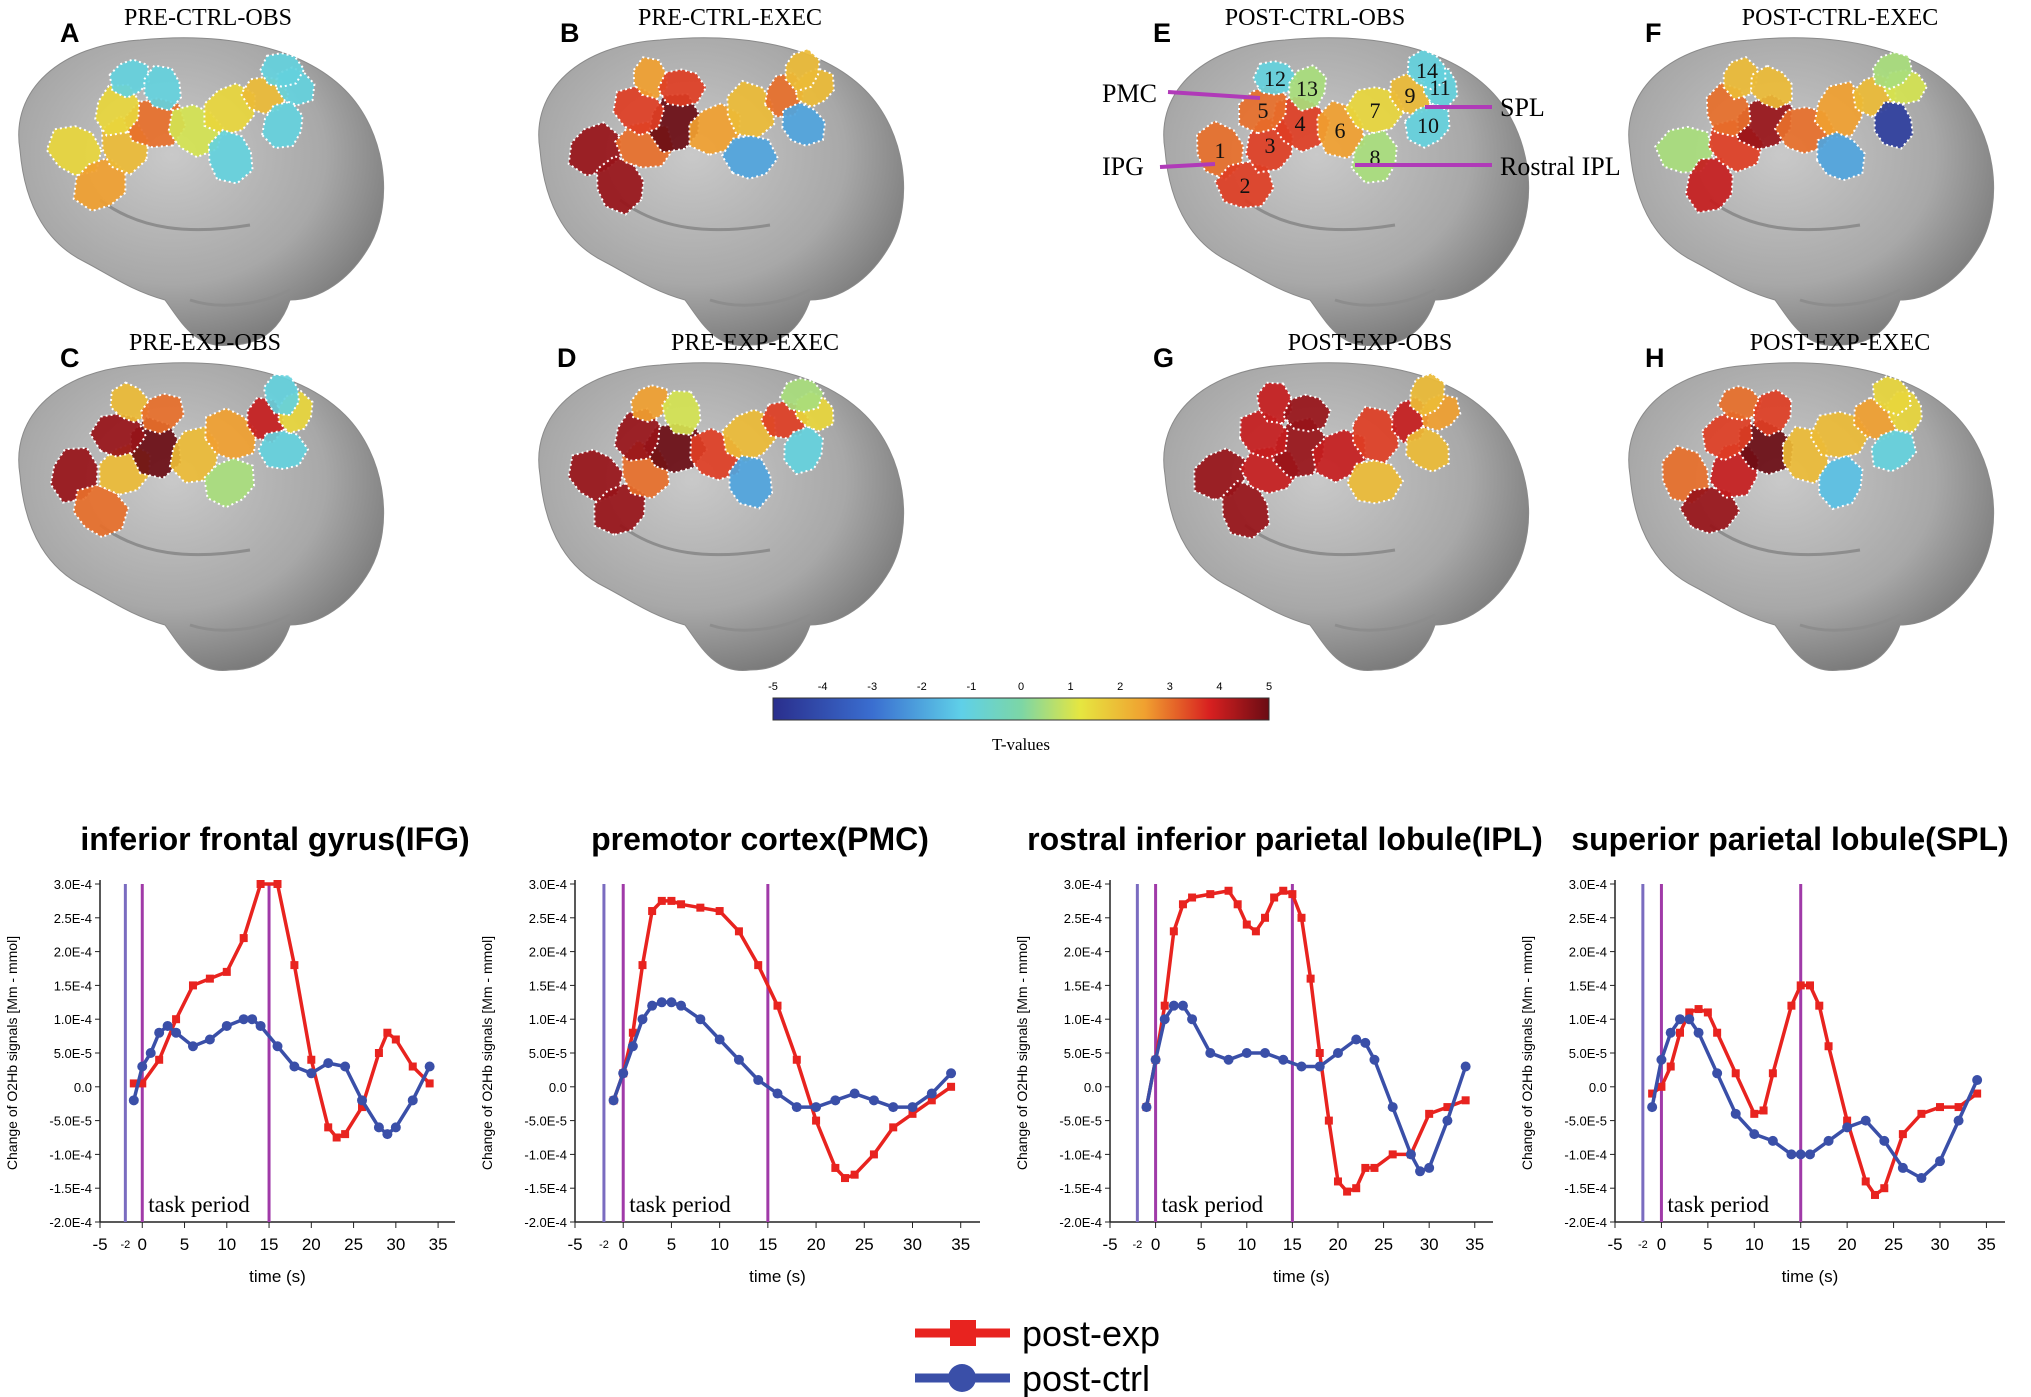 The image size is (2031, 1397). What do you see at coordinates (282, 1011) in the screenshot?
I see `series-line-post-exp` at bounding box center [282, 1011].